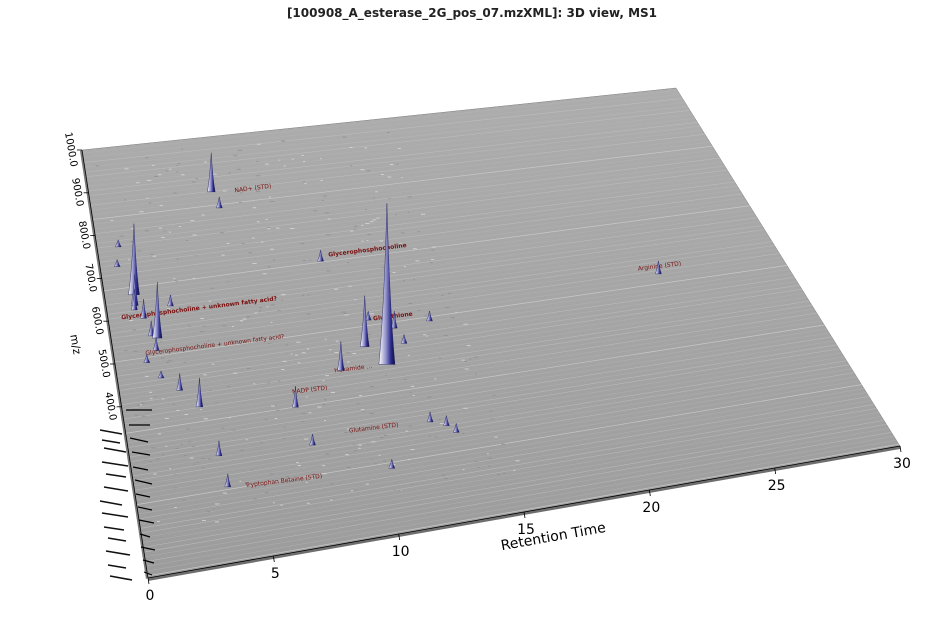 The height and width of the screenshot is (622, 944). Describe the element at coordinates (84, 235) in the screenshot. I see `y-tick-label: 800.0` at that location.